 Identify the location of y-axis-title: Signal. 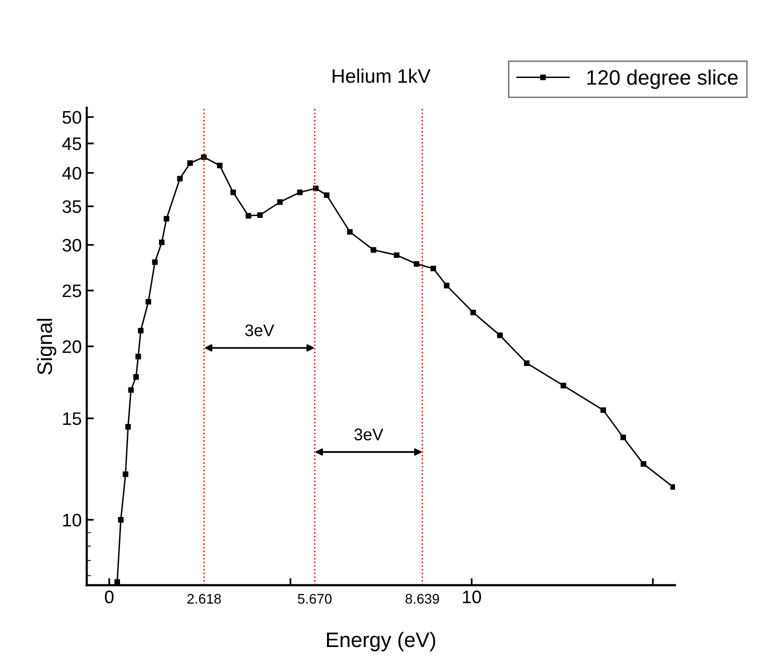
(46, 346).